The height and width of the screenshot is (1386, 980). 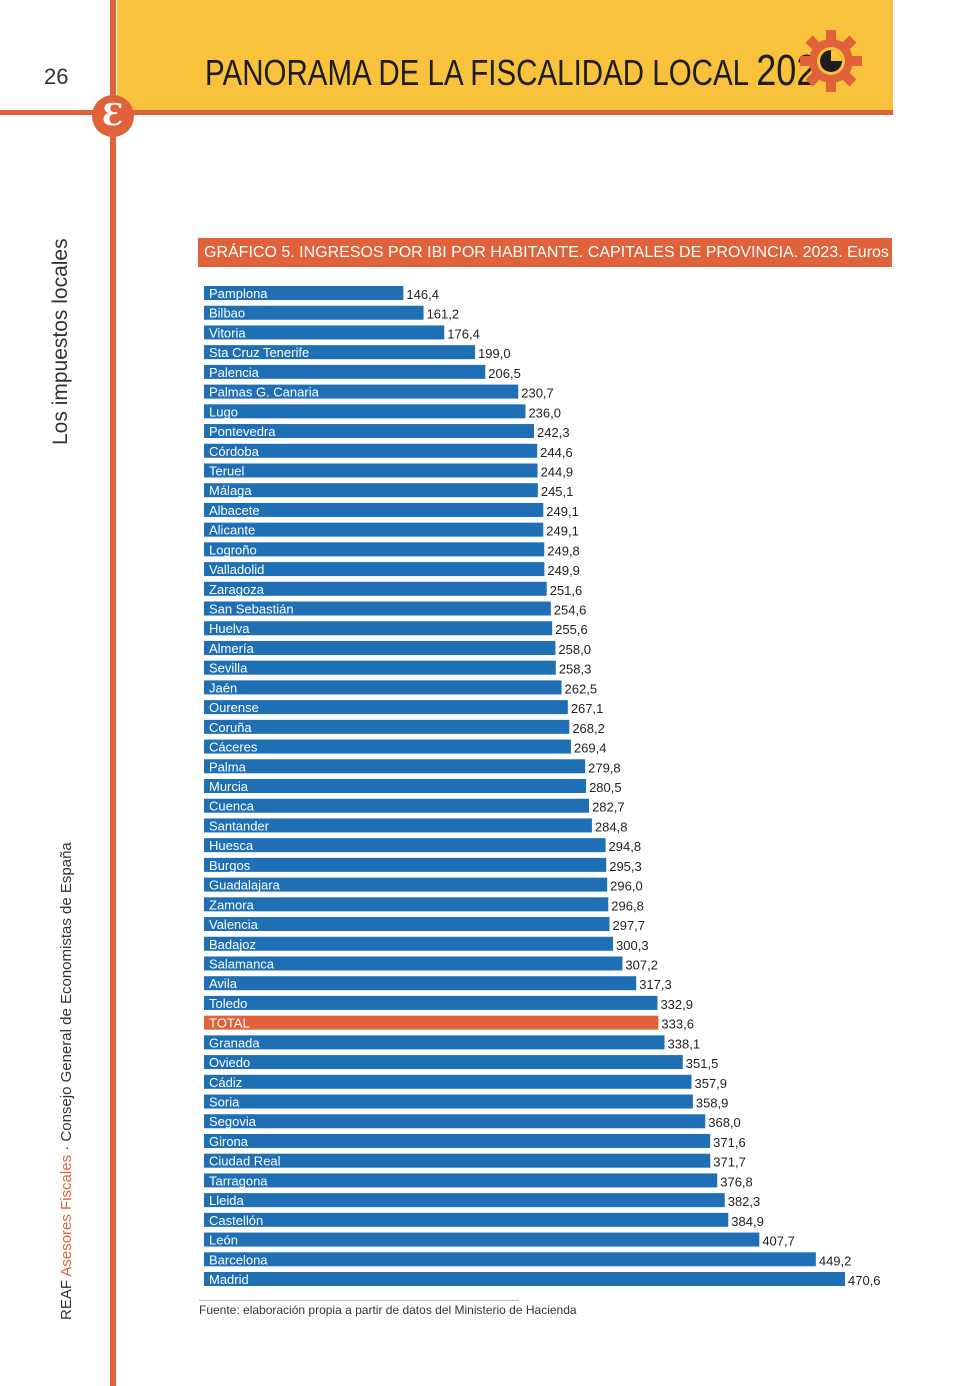 I want to click on value-label-9: 244,9, so click(x=557, y=471).